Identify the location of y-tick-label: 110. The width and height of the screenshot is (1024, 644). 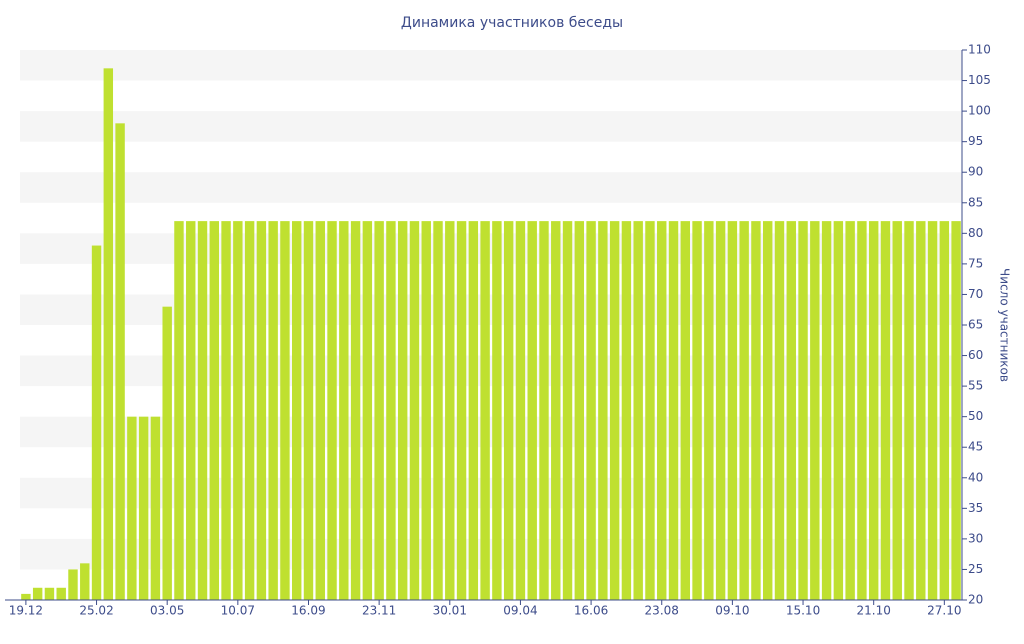
(979, 50).